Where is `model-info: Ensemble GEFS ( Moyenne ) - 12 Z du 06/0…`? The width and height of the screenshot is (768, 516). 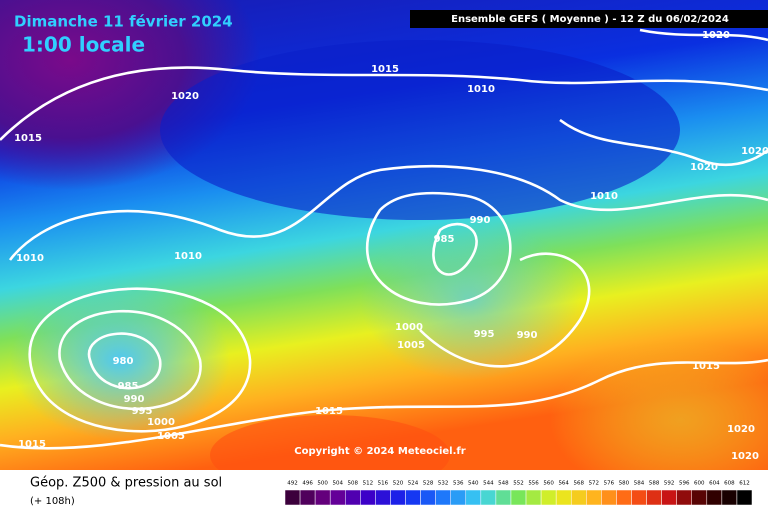 model-info: Ensemble GEFS ( Moyenne ) - 12 Z du 06/0… is located at coordinates (590, 19).